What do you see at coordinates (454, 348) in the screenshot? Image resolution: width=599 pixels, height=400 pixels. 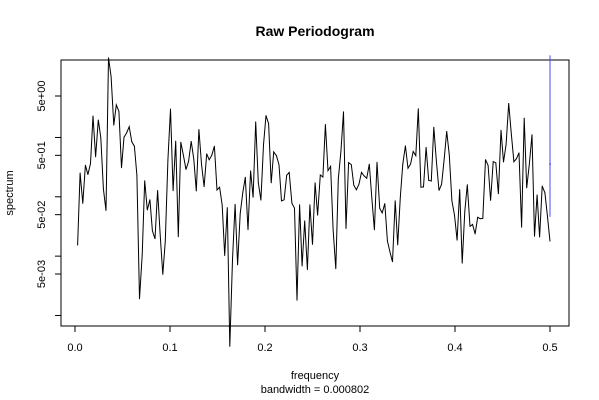 I see `x-tick-label: 0.4` at bounding box center [454, 348].